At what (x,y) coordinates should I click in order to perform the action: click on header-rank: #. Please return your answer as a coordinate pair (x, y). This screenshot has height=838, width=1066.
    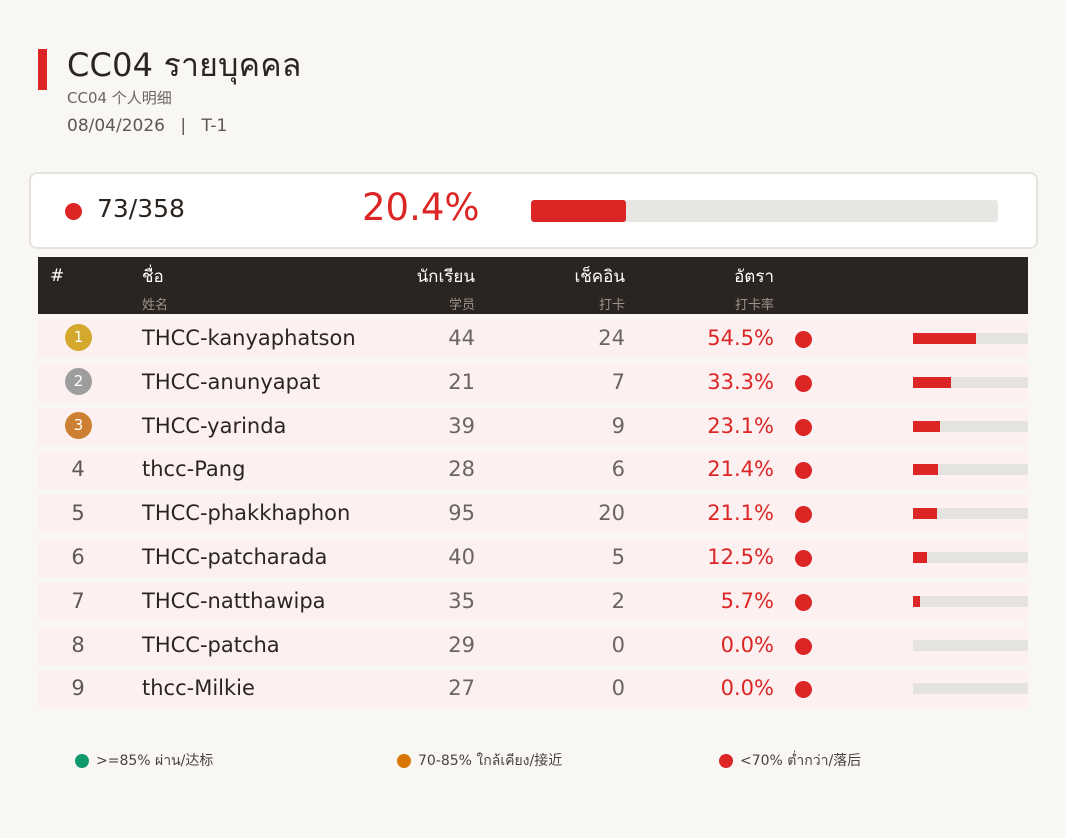
    Looking at the image, I should click on (57, 276).